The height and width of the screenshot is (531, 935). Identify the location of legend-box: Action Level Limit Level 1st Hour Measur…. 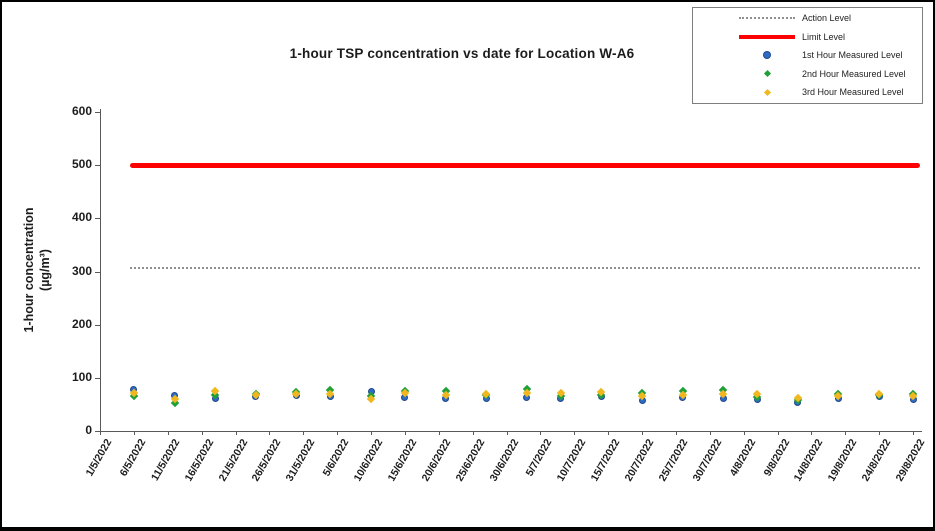
(807, 55).